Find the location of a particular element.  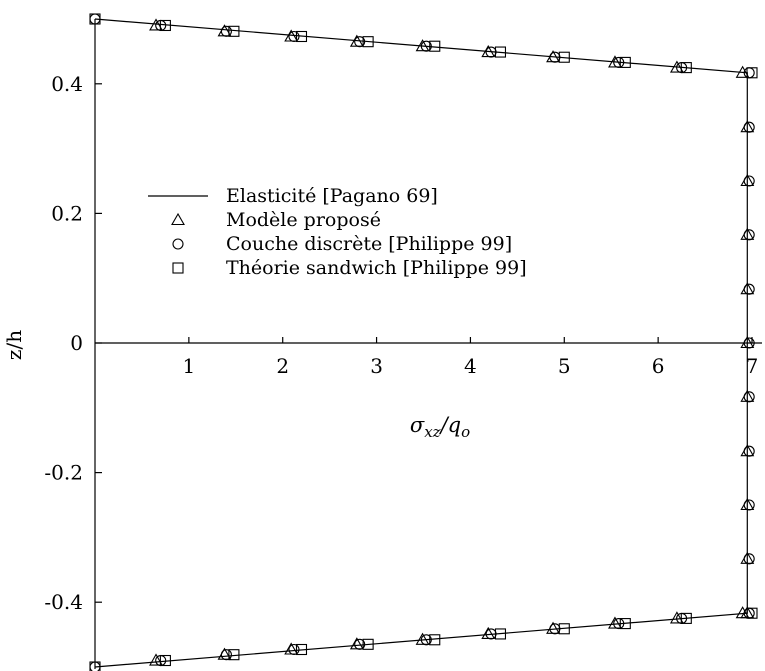

y-tick-label-0: 0 is located at coordinates (76, 343).